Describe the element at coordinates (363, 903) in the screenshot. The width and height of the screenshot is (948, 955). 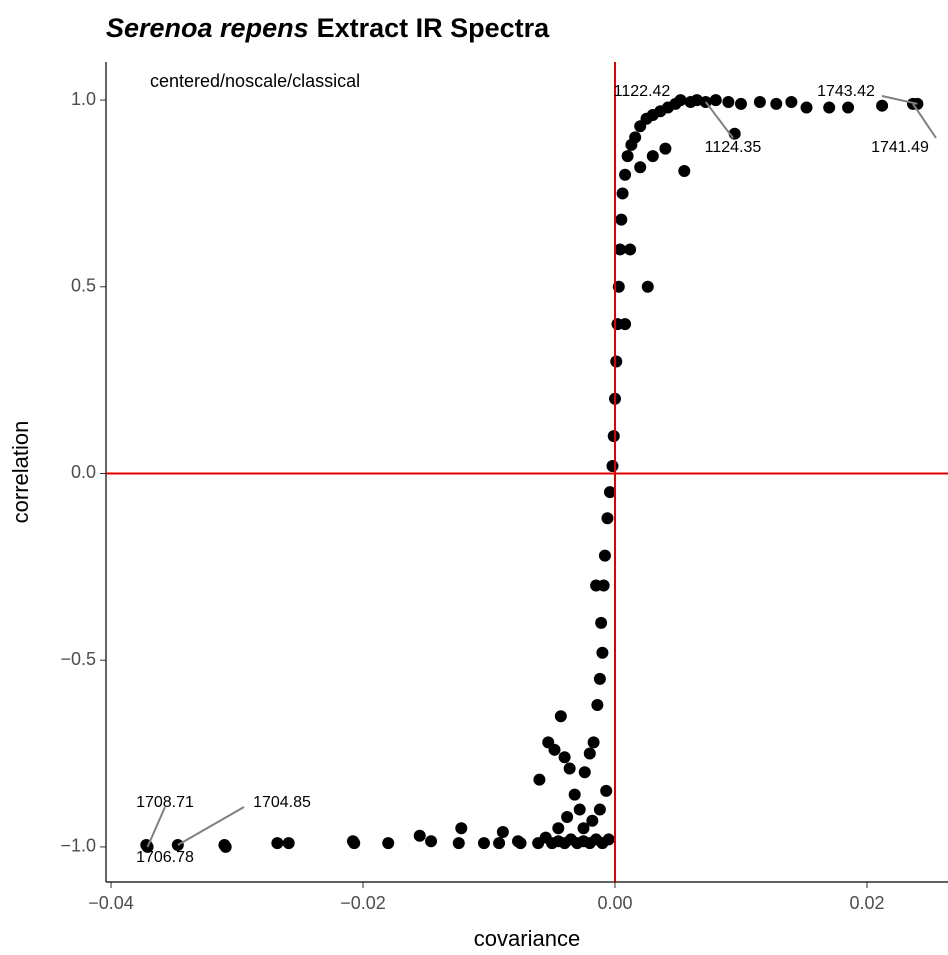
I see `x-tick-label: −0.02` at that location.